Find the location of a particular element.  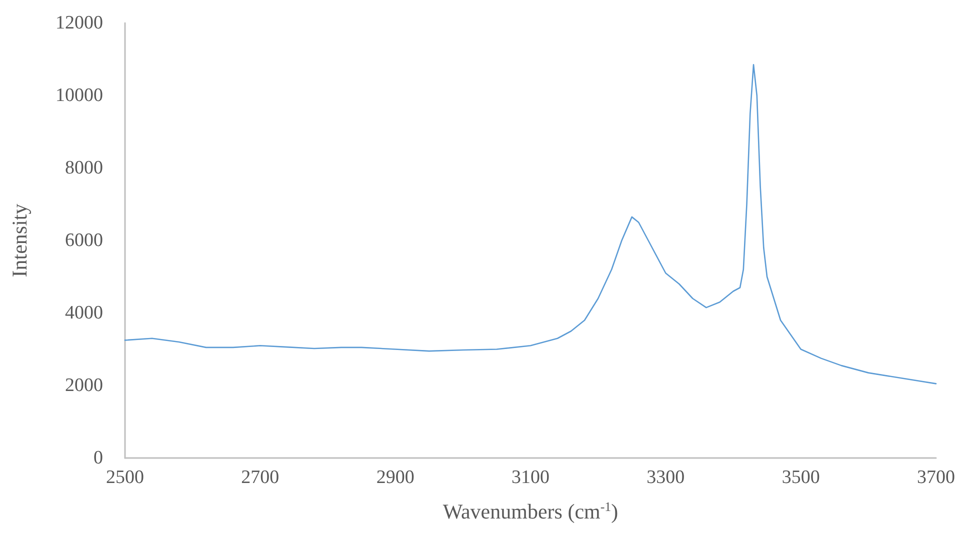

y-tick-label: 4000 is located at coordinates (84, 313).